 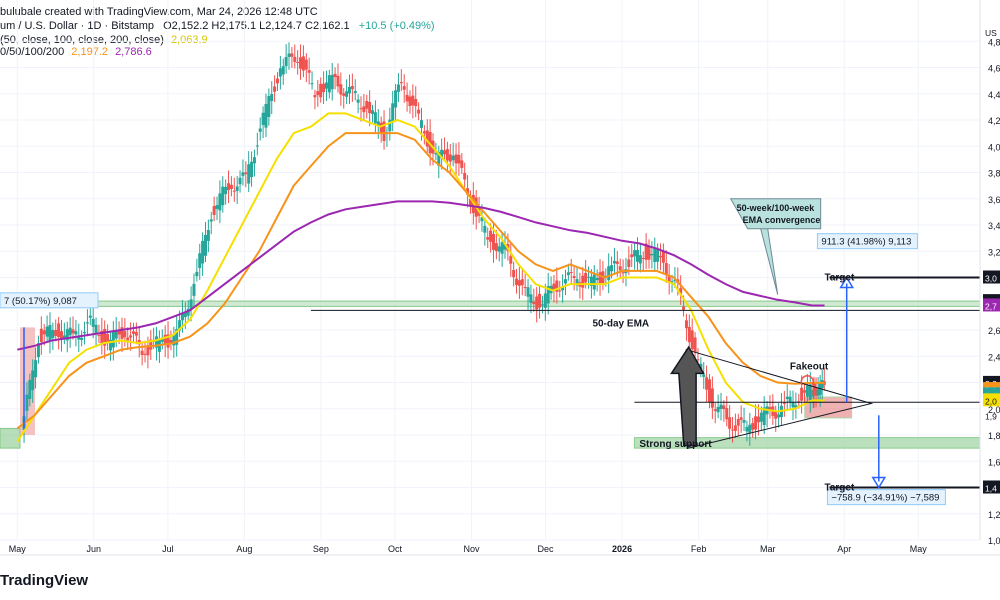 I want to click on price-tag: 3,0, so click(x=991, y=279).